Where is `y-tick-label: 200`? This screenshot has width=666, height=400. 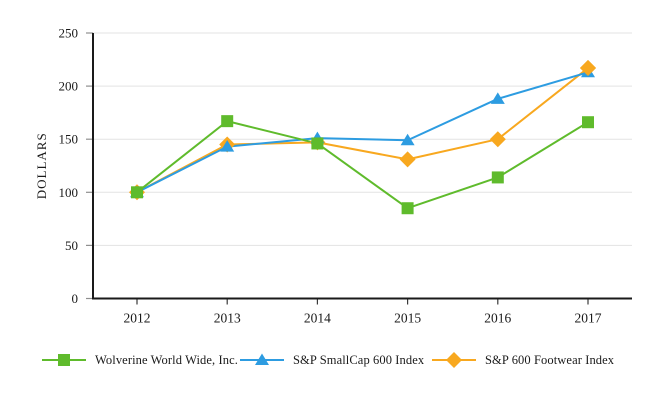
y-tick-label: 200 is located at coordinates (69, 86).